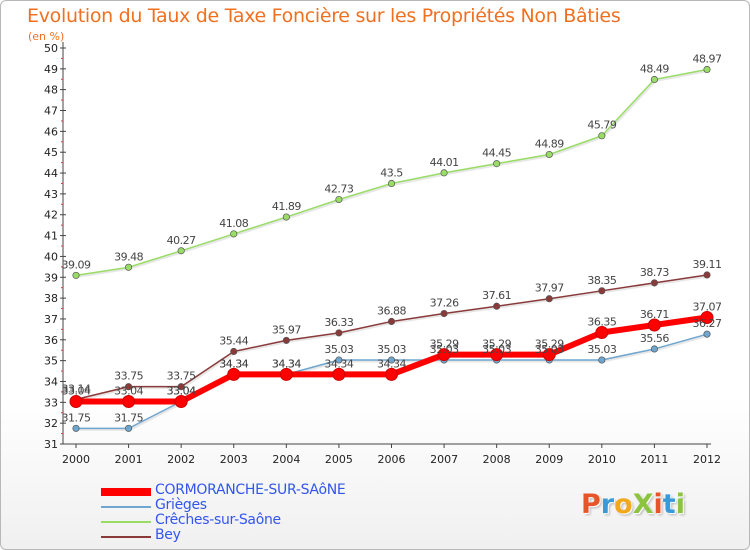 The height and width of the screenshot is (550, 750). I want to click on data-point-bey-2002, so click(181, 387).